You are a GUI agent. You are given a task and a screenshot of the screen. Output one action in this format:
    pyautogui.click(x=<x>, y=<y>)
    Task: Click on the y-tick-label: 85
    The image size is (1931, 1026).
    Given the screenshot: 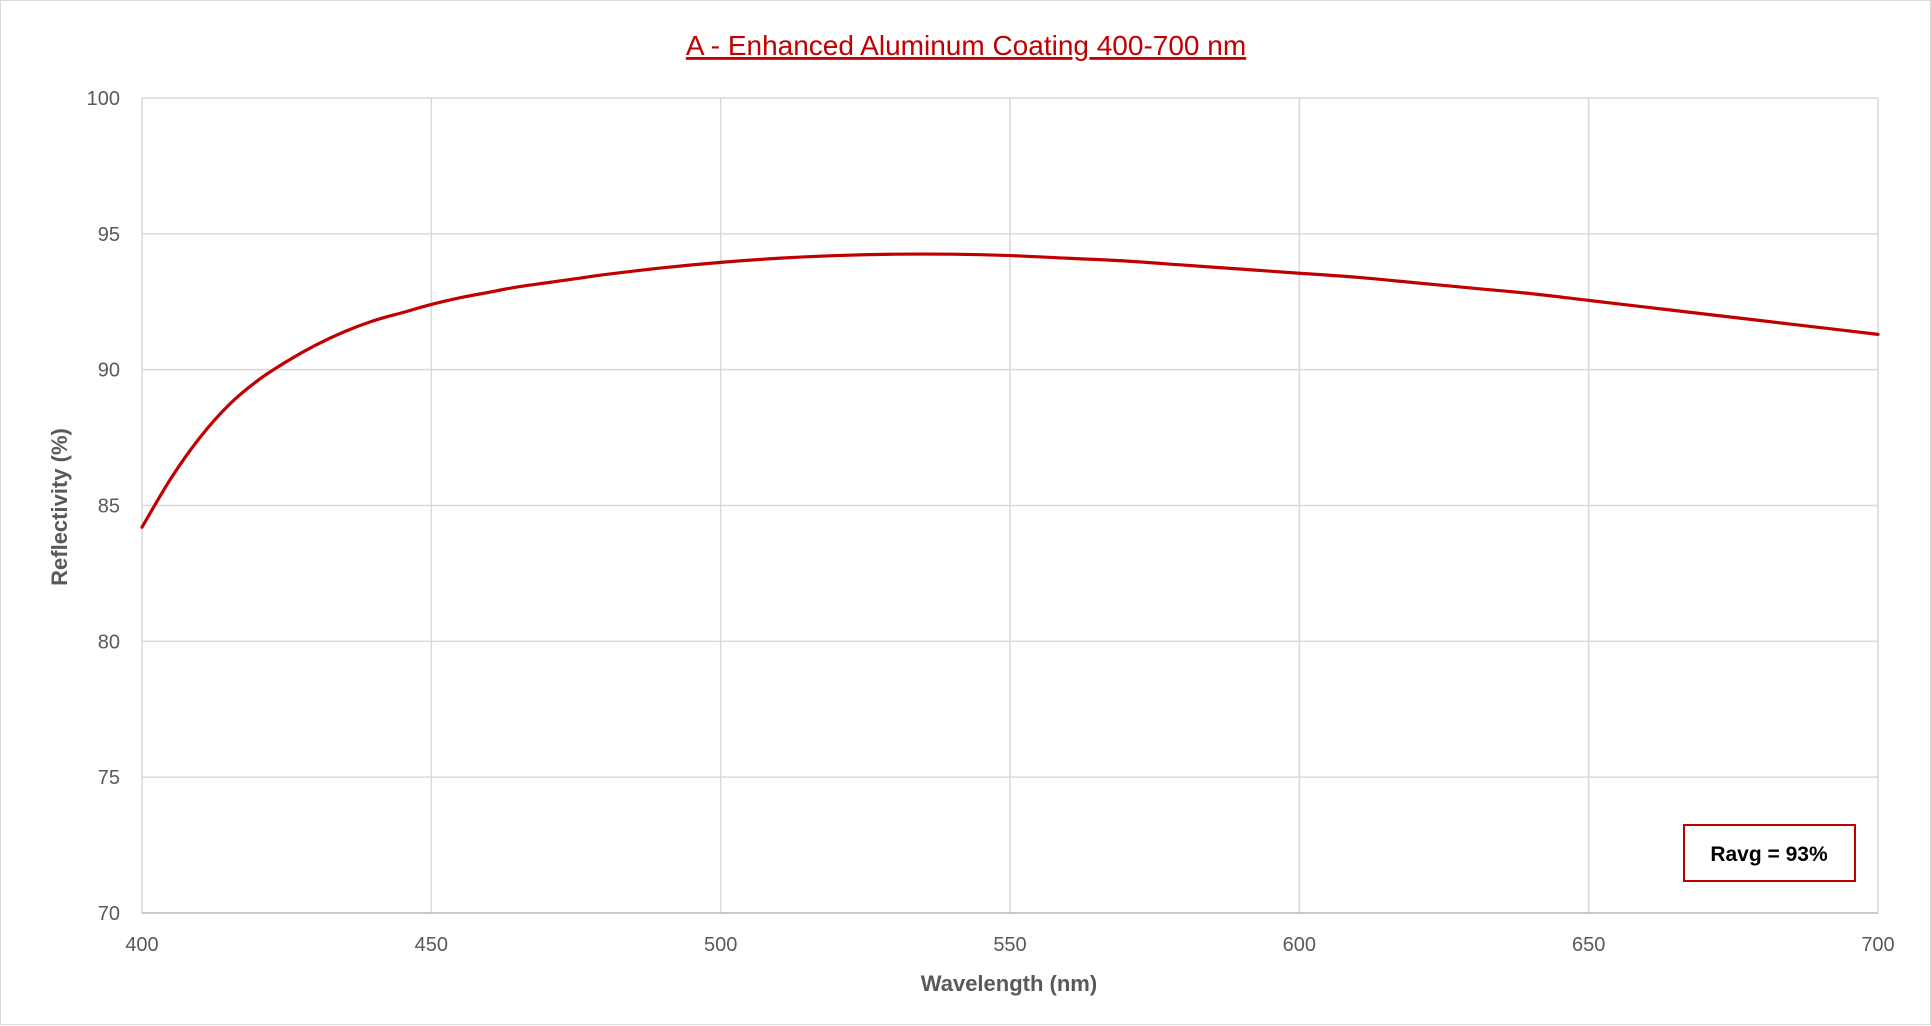 What is the action you would take?
    pyautogui.click(x=109, y=507)
    